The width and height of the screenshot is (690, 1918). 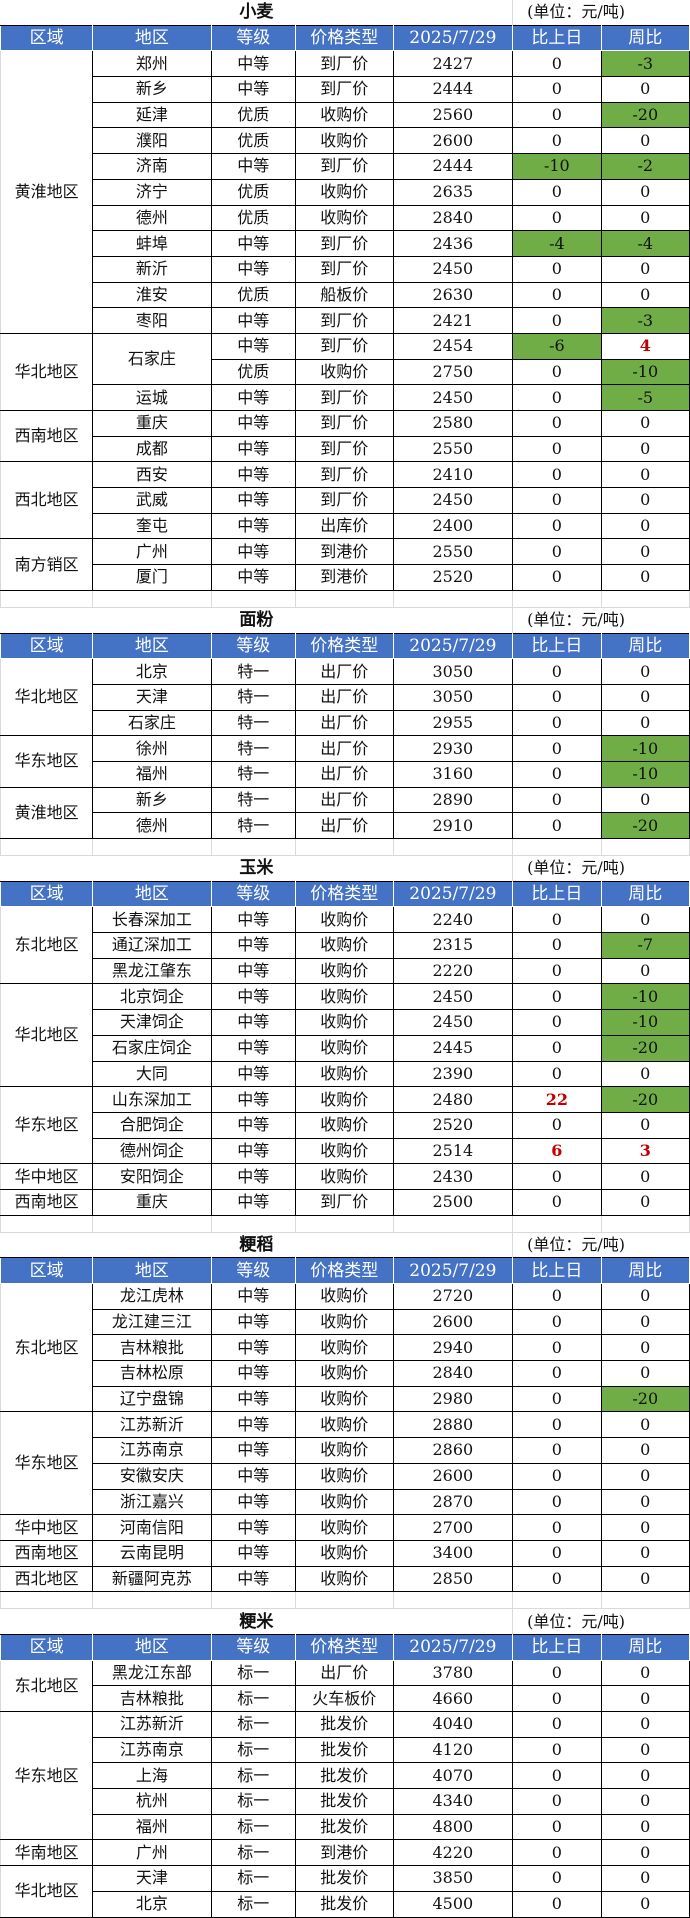 What do you see at coordinates (345, 1223) in the screenshot?
I see `spacer-row` at bounding box center [345, 1223].